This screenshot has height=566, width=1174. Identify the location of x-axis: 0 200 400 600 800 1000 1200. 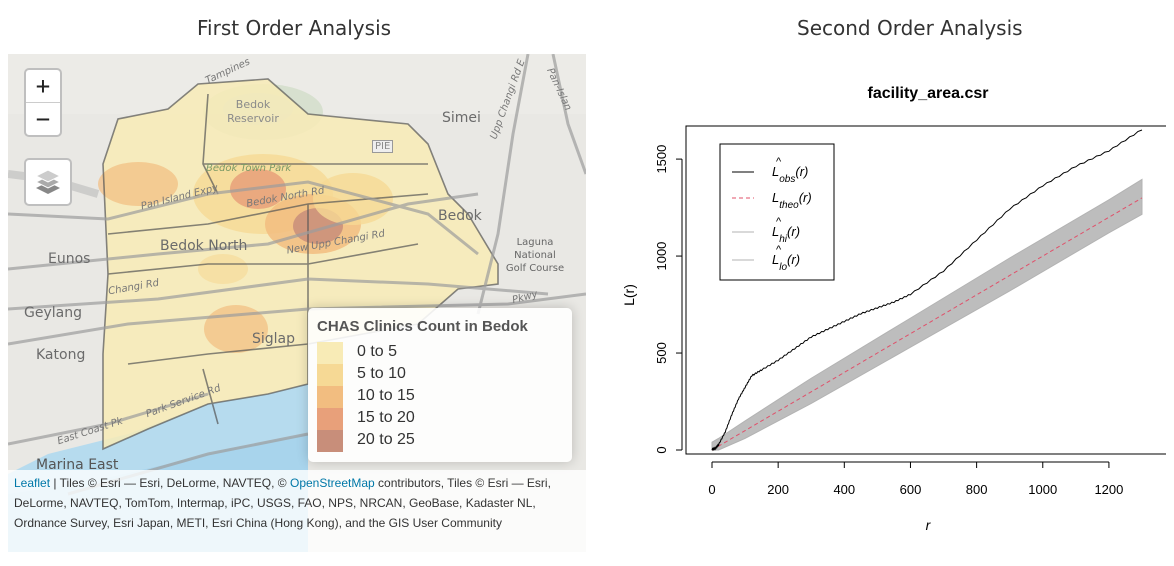
(915, 479).